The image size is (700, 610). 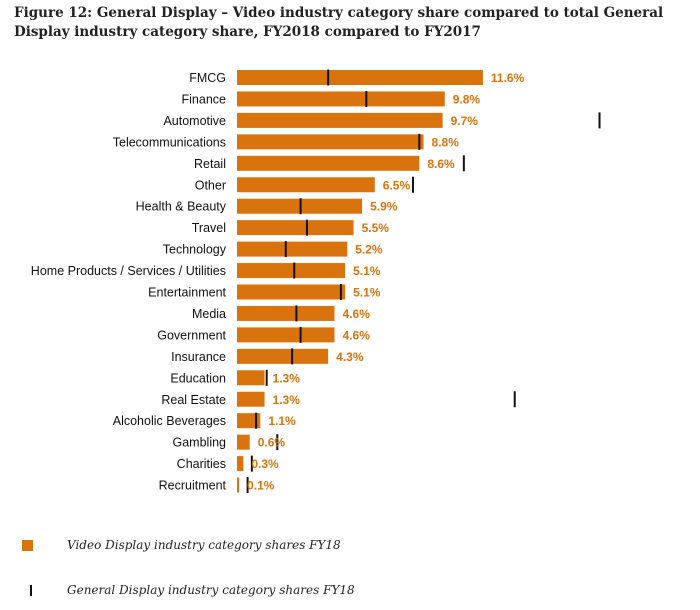 What do you see at coordinates (292, 356) in the screenshot?
I see `marker-insurance` at bounding box center [292, 356].